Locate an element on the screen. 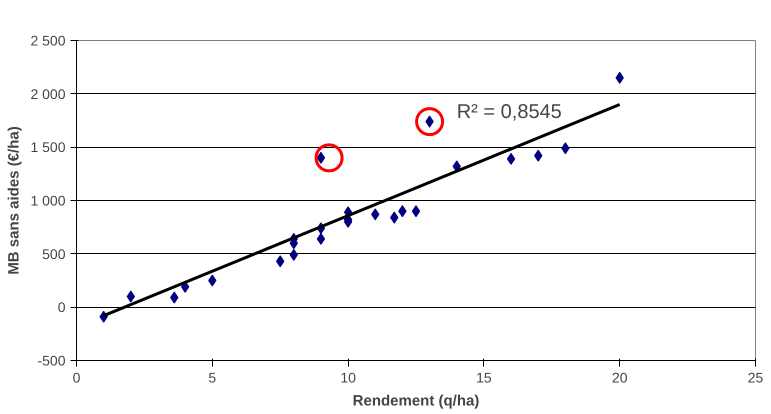 This screenshot has height=414, width=771. x-tick-label: 25 is located at coordinates (756, 378).